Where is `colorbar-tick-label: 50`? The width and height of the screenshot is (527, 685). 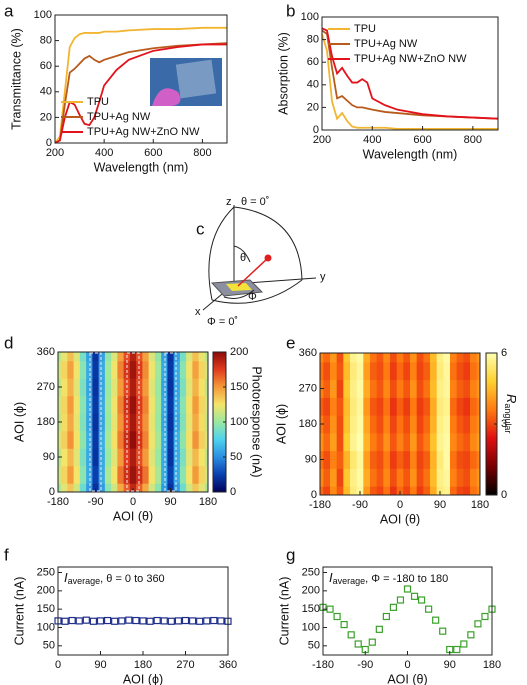 colorbar-tick-label: 50 is located at coordinates (236, 457).